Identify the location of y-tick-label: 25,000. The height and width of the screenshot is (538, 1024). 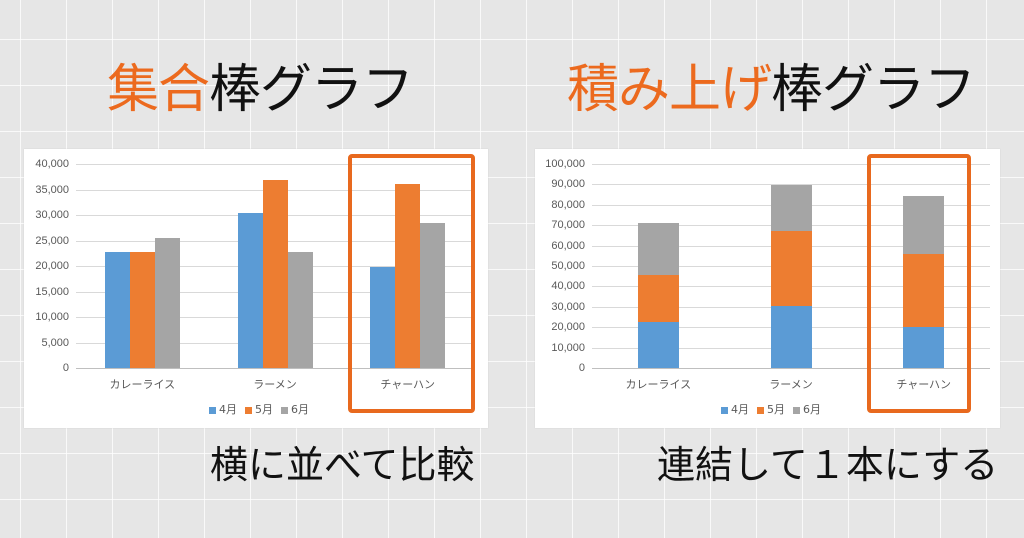
(52, 240).